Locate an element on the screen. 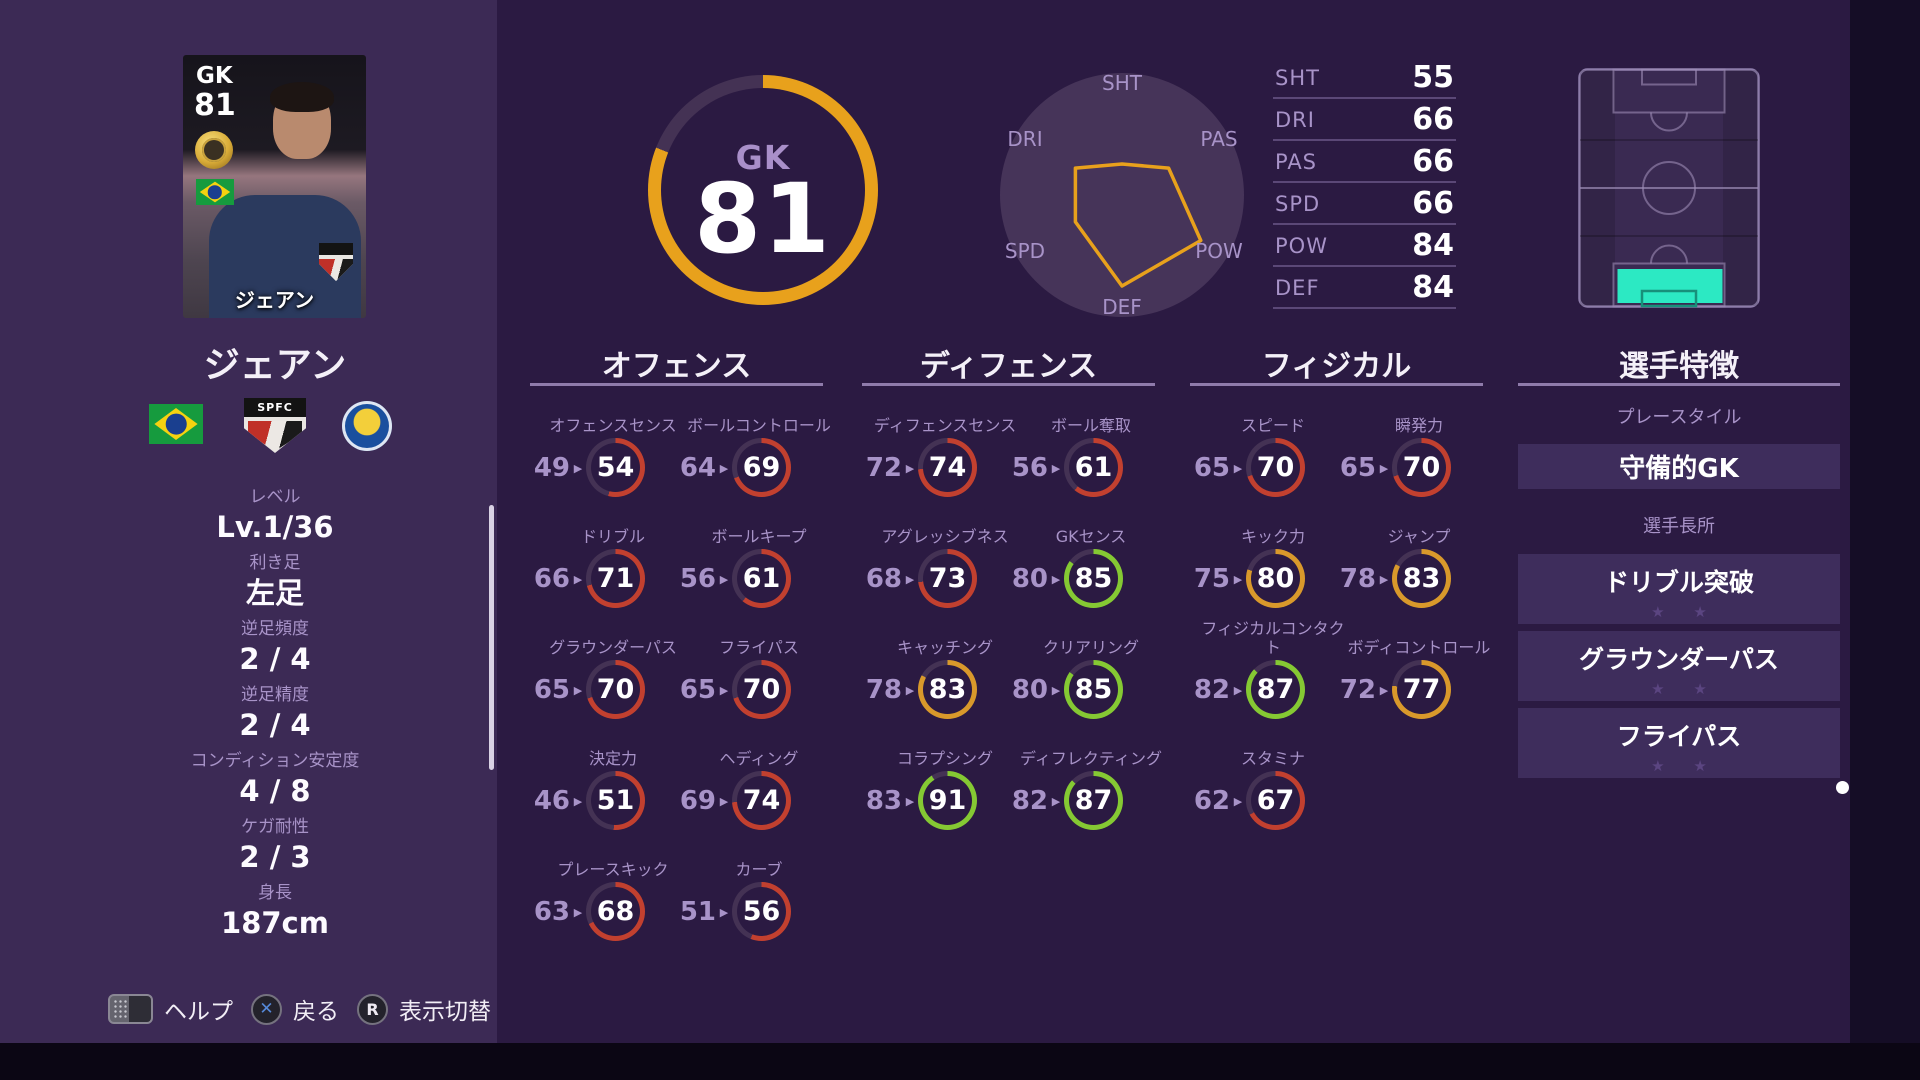 This screenshot has width=1920, height=1080. controller-hint-label: 戻る is located at coordinates (316, 1012).